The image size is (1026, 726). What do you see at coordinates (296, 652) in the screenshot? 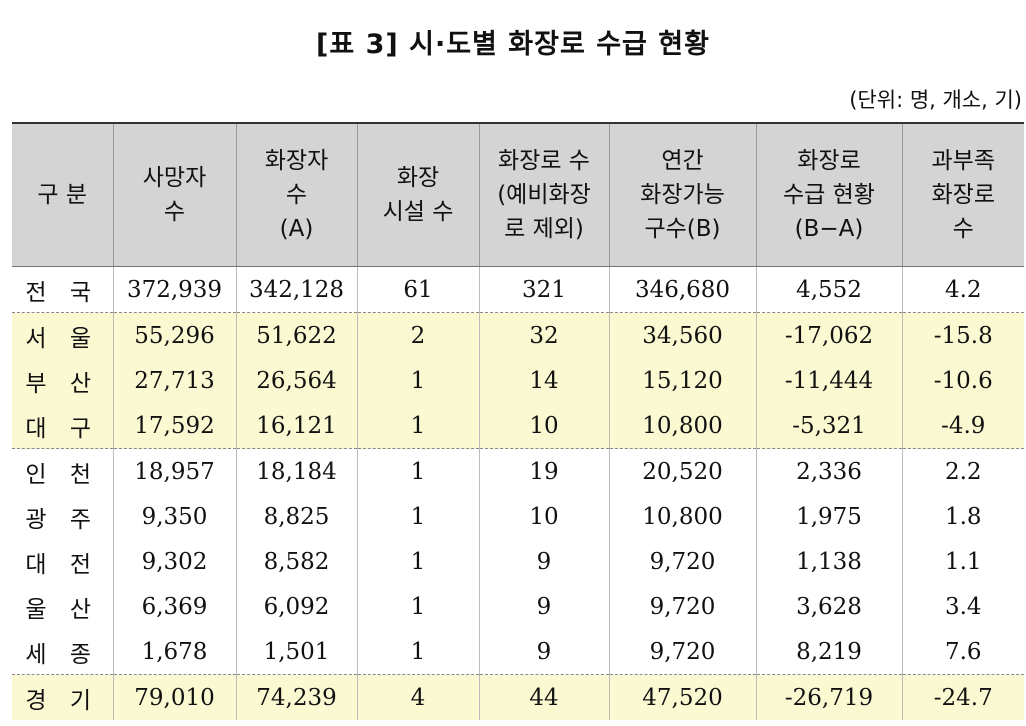
I see `cell-cremations: 1,501` at bounding box center [296, 652].